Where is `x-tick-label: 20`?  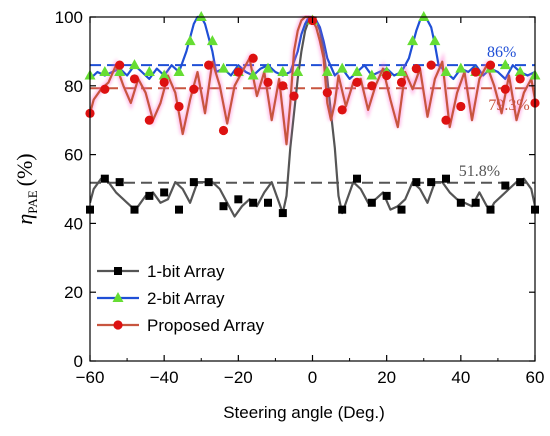 x-tick-label: 20 is located at coordinates (386, 377).